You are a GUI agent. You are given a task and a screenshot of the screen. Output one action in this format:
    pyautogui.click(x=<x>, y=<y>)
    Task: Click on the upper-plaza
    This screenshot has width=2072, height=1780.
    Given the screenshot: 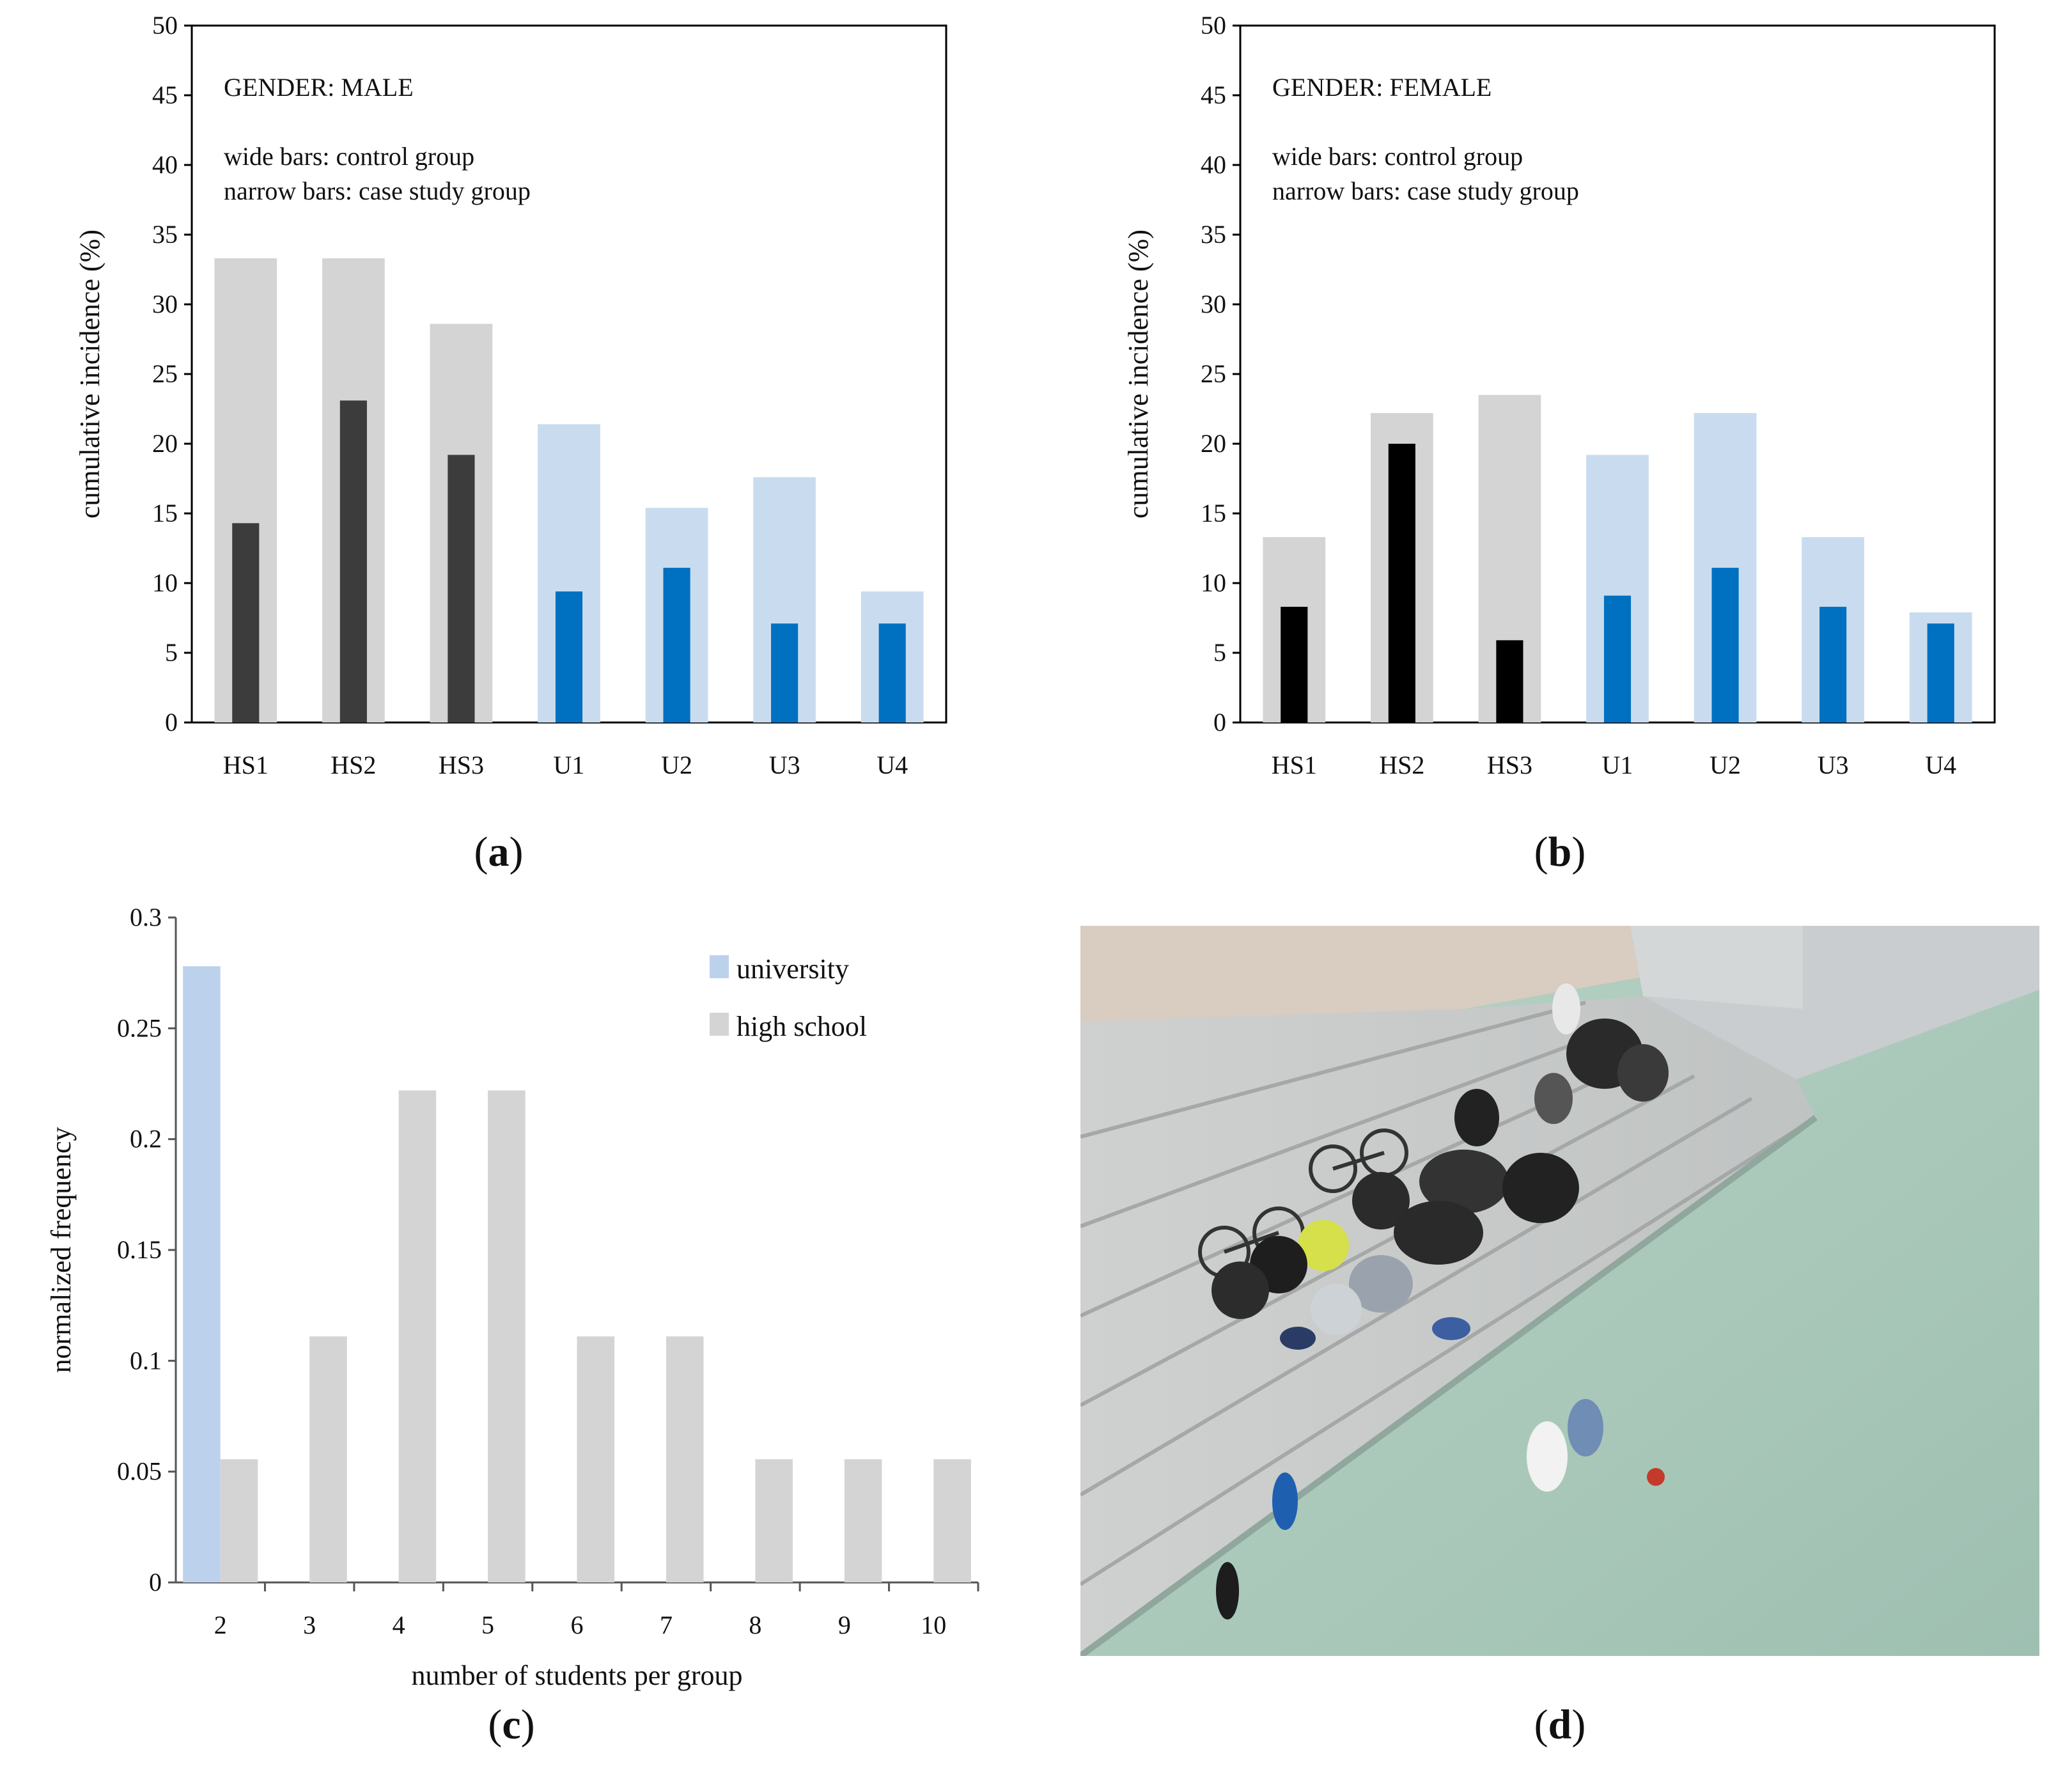 What is the action you would take?
    pyautogui.click(x=1368, y=974)
    